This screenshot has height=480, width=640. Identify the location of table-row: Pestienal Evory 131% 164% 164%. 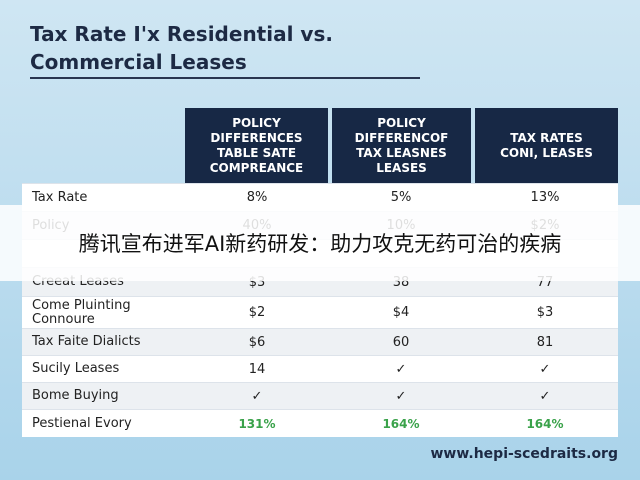
(320, 423).